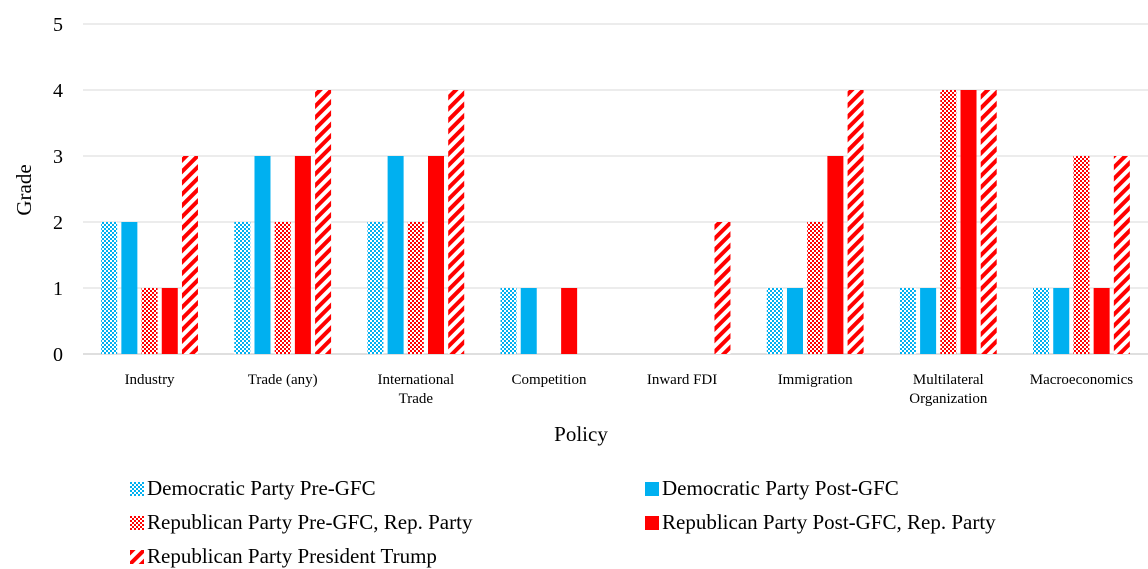  I want to click on legend-label: Republican Party Pre-GFC, Rep. Party, so click(310, 522).